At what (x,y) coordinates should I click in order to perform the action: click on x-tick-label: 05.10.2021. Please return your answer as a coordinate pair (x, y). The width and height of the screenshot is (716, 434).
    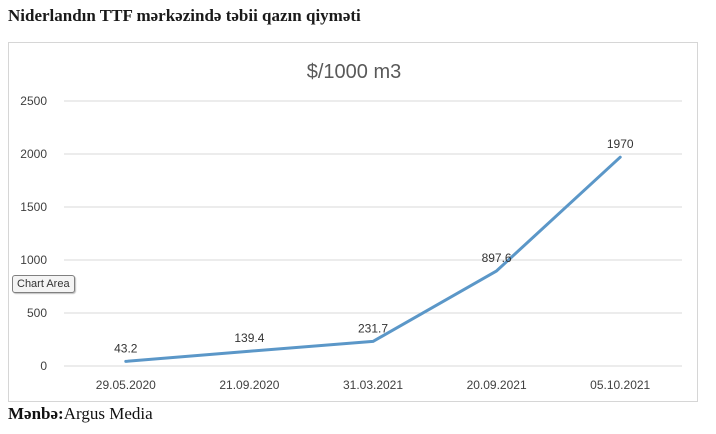
    Looking at the image, I should click on (620, 385).